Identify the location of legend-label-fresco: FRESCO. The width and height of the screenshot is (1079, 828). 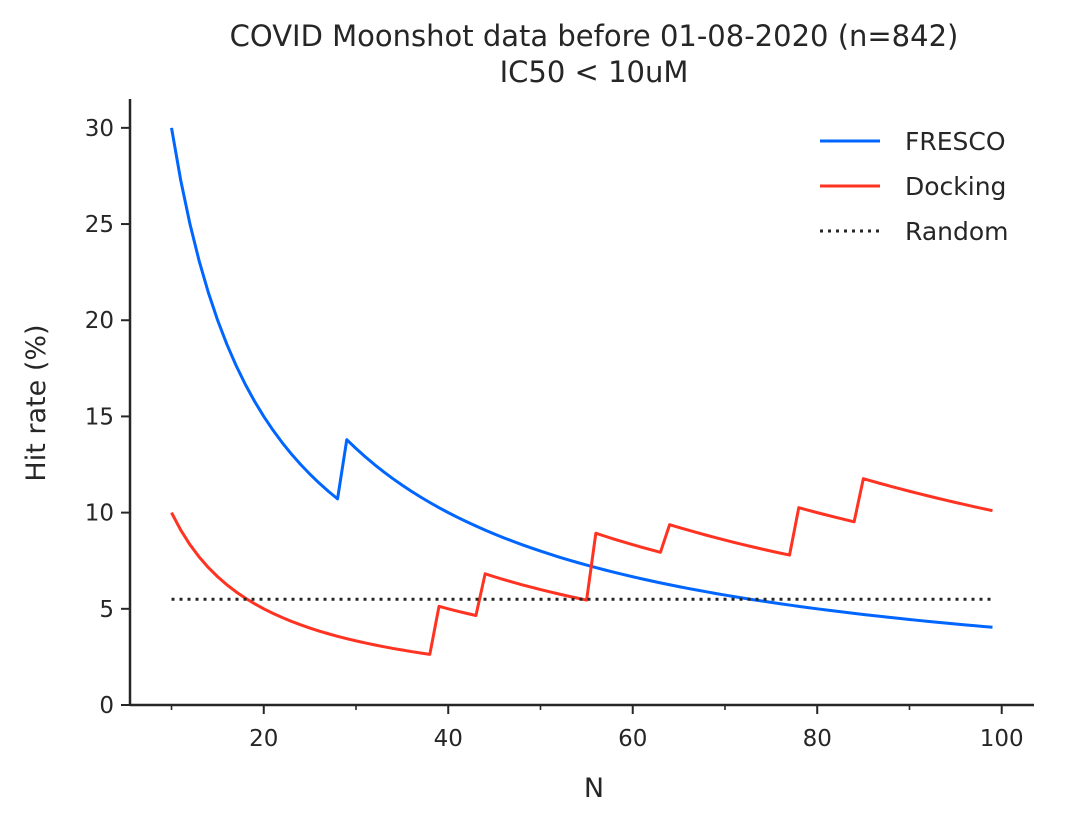
(955, 141).